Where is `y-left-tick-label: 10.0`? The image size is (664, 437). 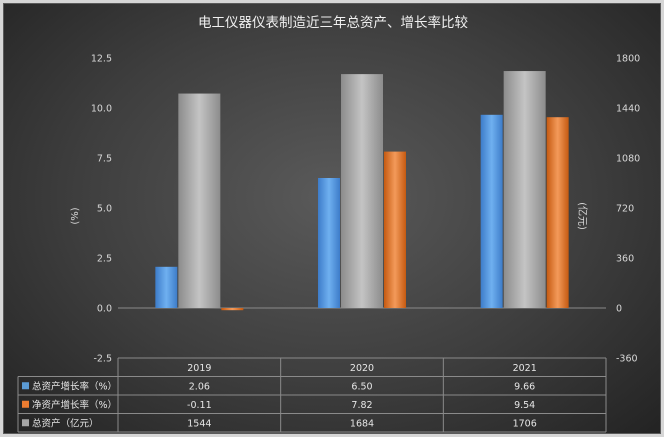
y-left-tick-label: 10.0 is located at coordinates (101, 109).